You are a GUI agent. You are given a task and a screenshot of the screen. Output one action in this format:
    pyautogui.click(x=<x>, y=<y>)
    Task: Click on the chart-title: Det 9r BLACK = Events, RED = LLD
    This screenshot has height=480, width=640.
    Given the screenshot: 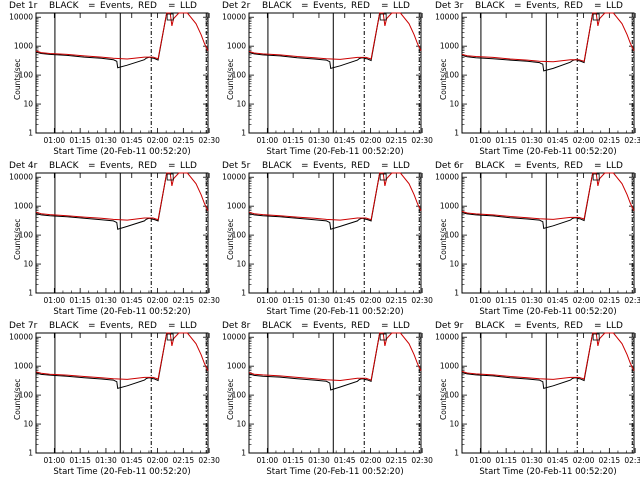 What is the action you would take?
    pyautogui.click(x=532, y=326)
    